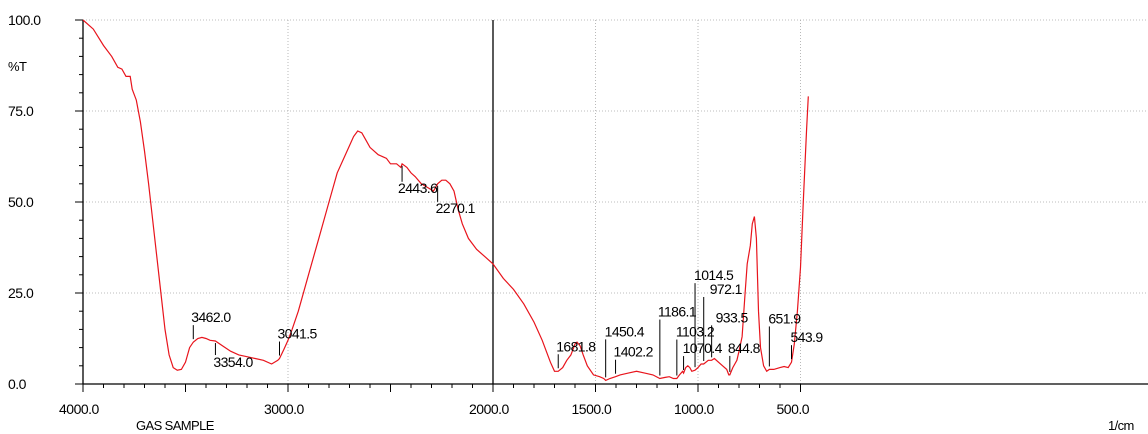 The image size is (1148, 434). I want to click on peak-label: 1450.4, so click(625, 331).